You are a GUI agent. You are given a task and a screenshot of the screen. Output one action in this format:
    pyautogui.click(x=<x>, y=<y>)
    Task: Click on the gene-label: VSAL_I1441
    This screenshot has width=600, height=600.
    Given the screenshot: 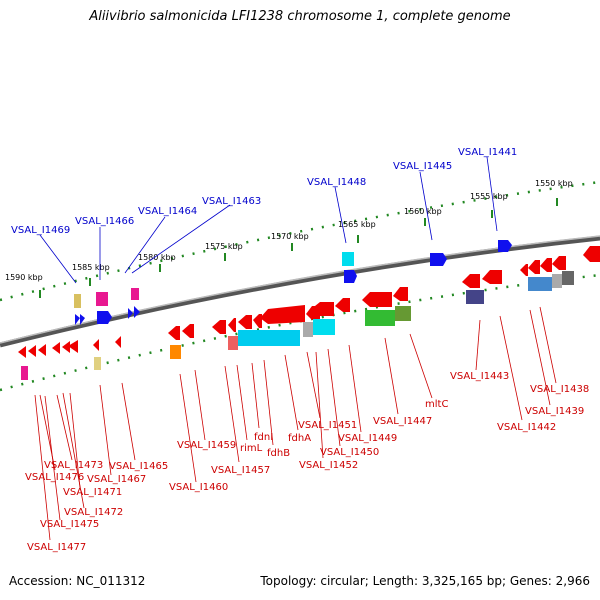 What is the action you would take?
    pyautogui.click(x=487, y=152)
    